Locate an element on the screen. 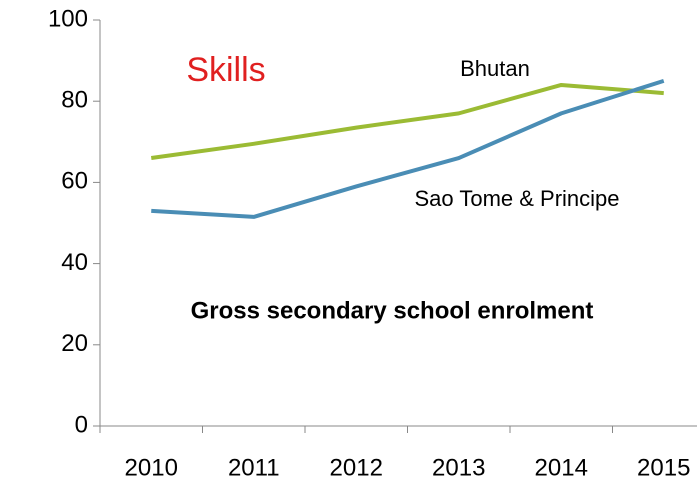  x-tick-label: 2011 is located at coordinates (254, 467).